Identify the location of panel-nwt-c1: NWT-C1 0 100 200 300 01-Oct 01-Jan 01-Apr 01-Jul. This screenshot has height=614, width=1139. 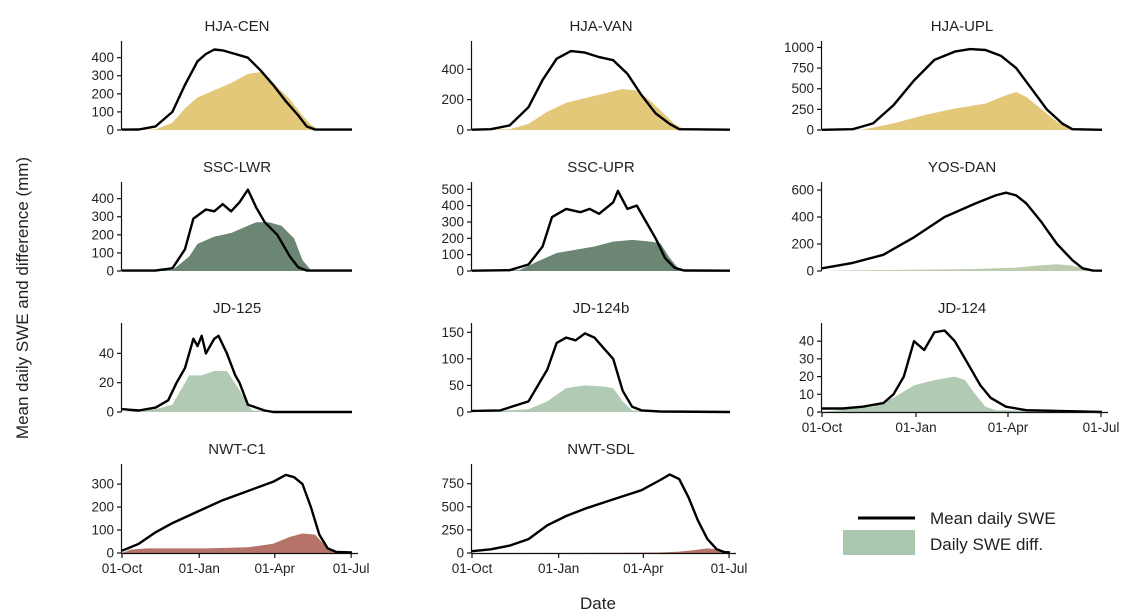
(230, 508).